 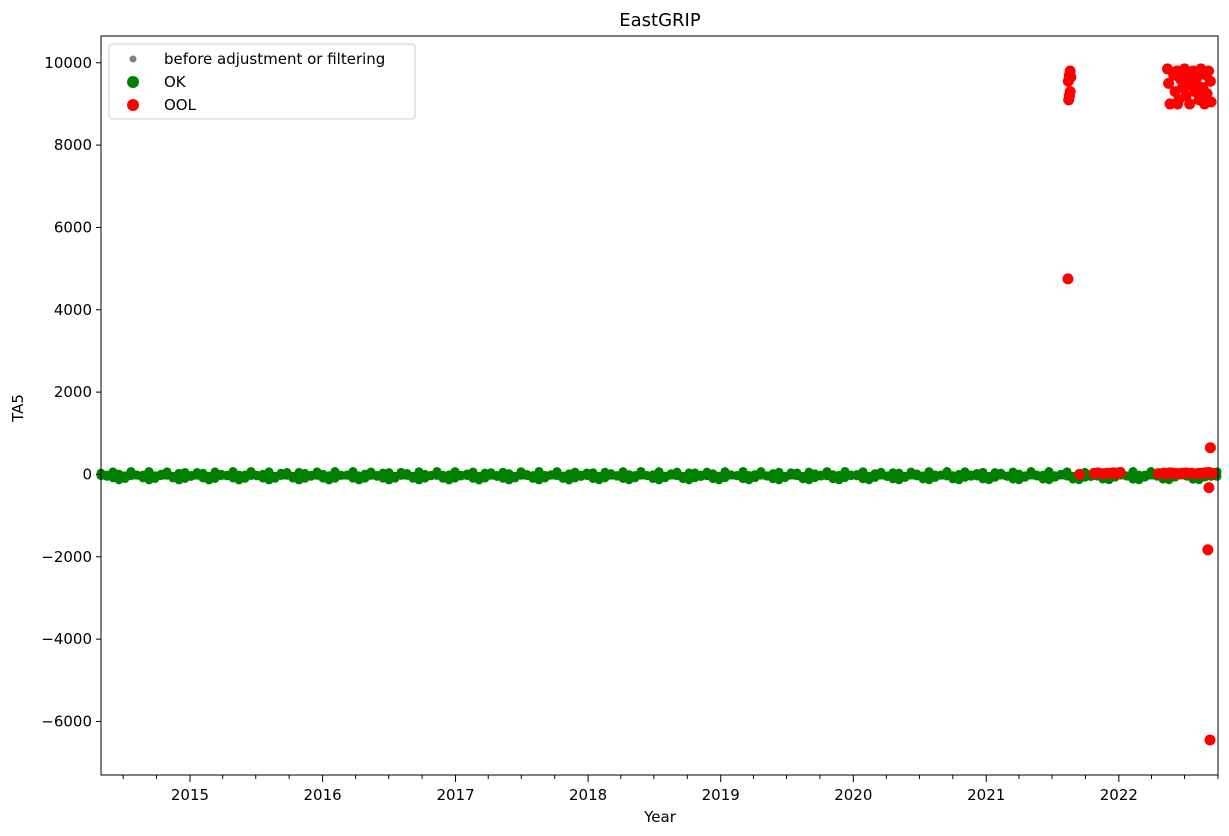 I want to click on x-tick-label: 2018, so click(x=588, y=795).